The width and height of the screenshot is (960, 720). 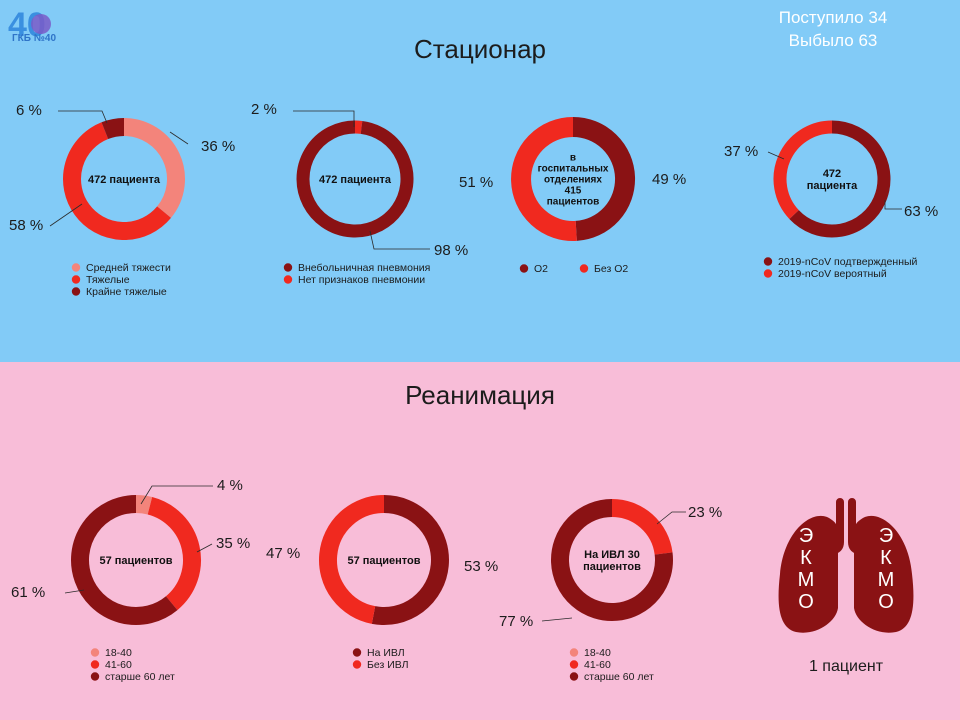 What do you see at coordinates (383, 561) in the screenshot?
I see `donut-6-center-label: 57 пациентов` at bounding box center [383, 561].